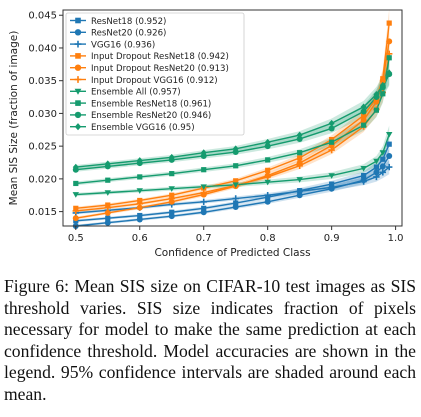 The height and width of the screenshot is (417, 421). Describe the element at coordinates (396, 238) in the screenshot. I see `x-tick-label: 1.0` at that location.